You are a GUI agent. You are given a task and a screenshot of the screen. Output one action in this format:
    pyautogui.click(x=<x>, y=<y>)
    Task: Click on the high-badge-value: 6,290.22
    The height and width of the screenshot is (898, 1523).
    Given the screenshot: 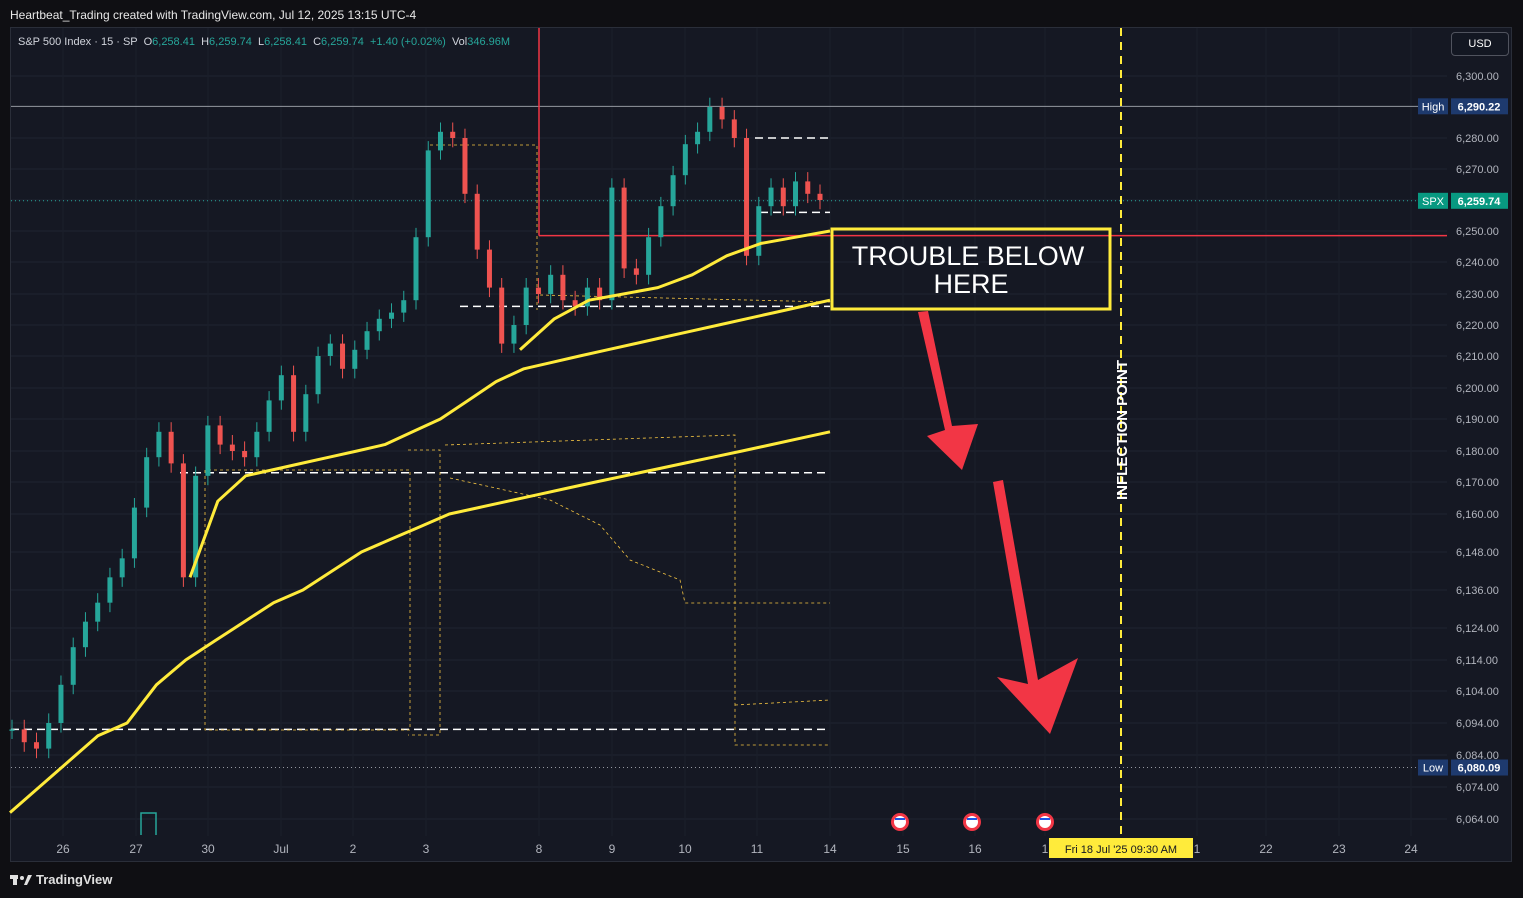 What is the action you would take?
    pyautogui.click(x=1479, y=107)
    